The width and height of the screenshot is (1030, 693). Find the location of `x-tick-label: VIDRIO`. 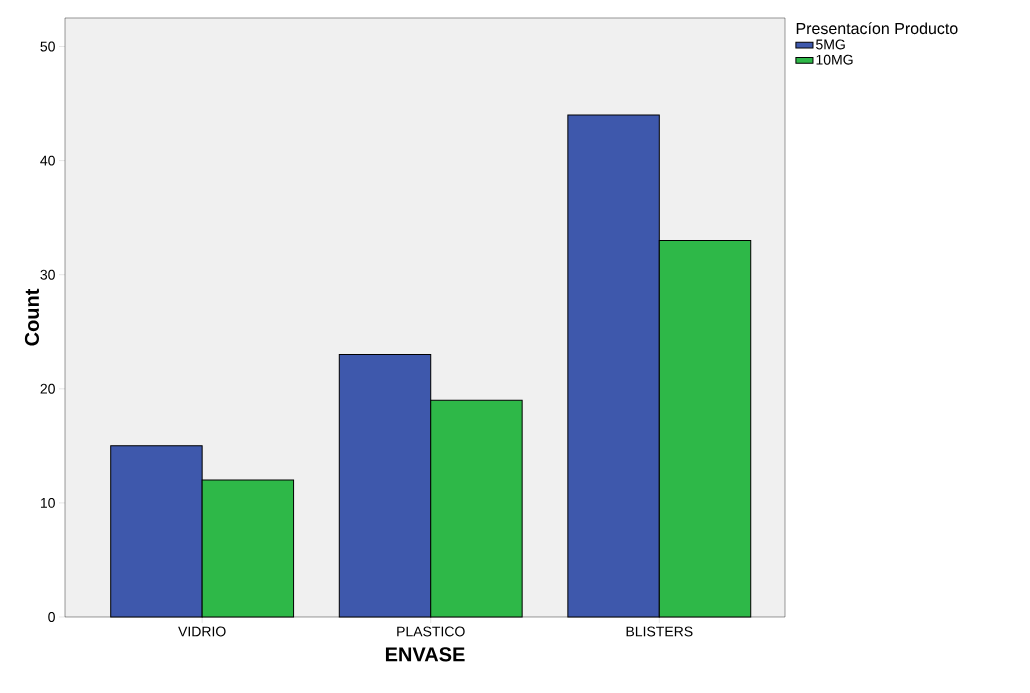

x-tick-label: VIDRIO is located at coordinates (202, 631).